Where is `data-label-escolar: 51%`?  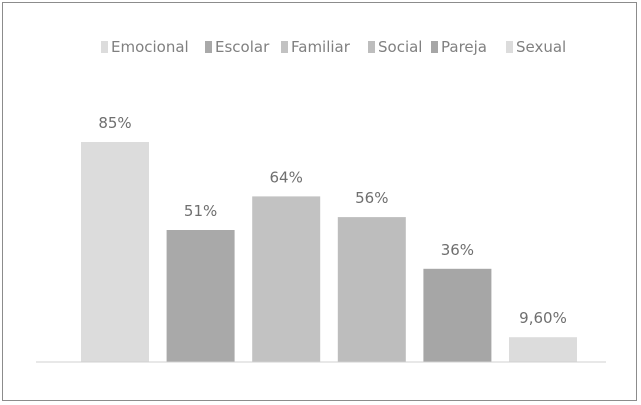
data-label-escolar: 51% is located at coordinates (200, 211).